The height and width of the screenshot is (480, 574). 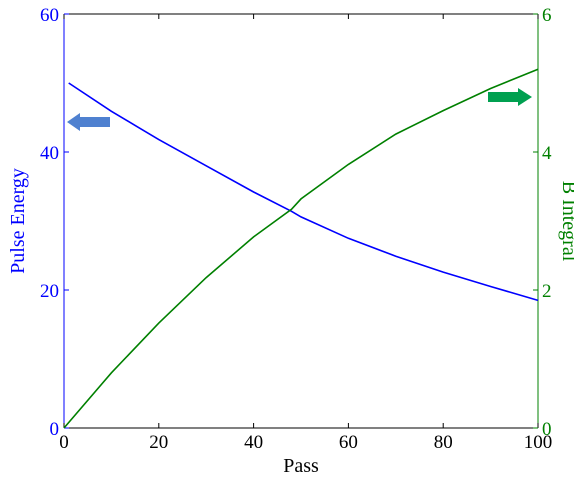 I want to click on x-tick-label: 60, so click(x=348, y=442).